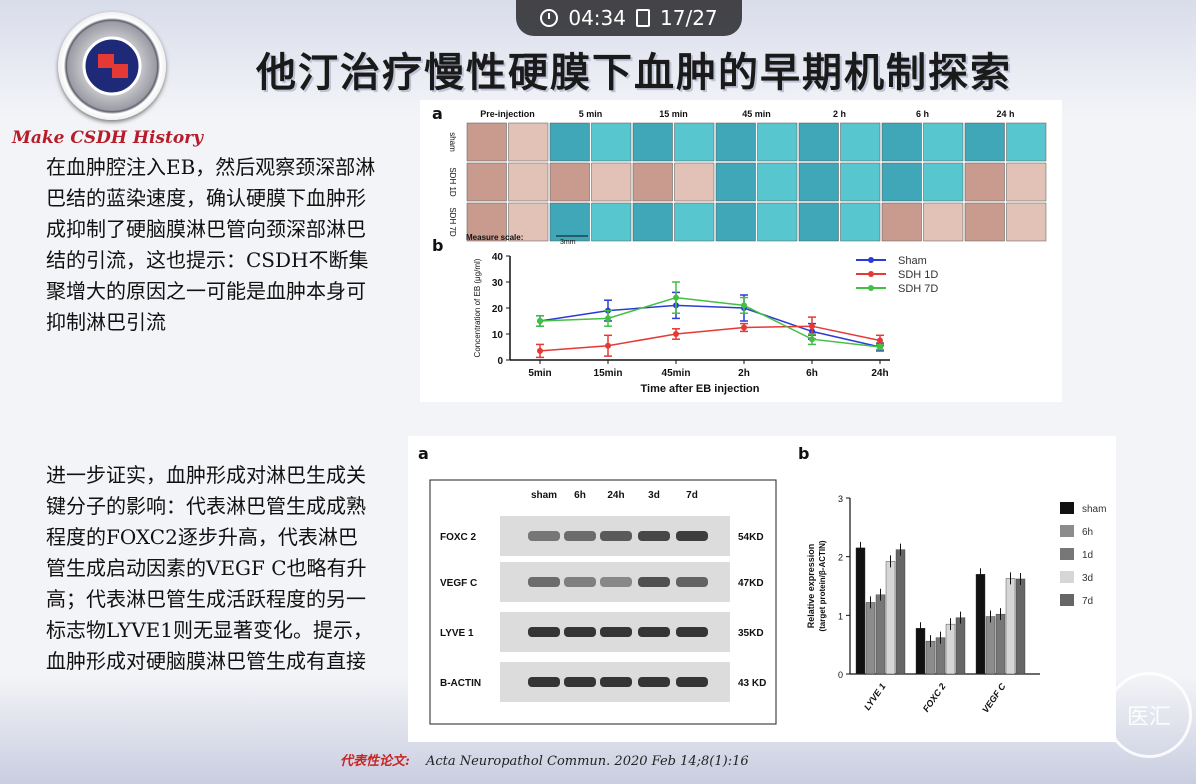 This screenshot has width=1196, height=784. I want to click on photo-column-header: 2 h, so click(839, 114).